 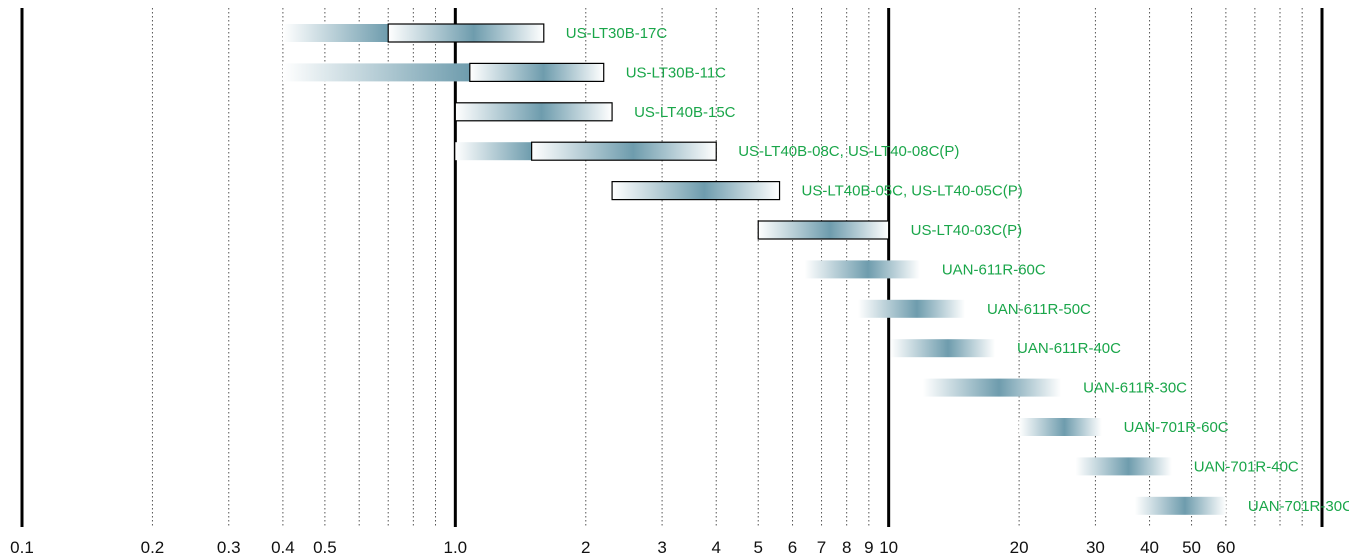 What do you see at coordinates (1191, 547) in the screenshot?
I see `x-tick-label: 50` at bounding box center [1191, 547].